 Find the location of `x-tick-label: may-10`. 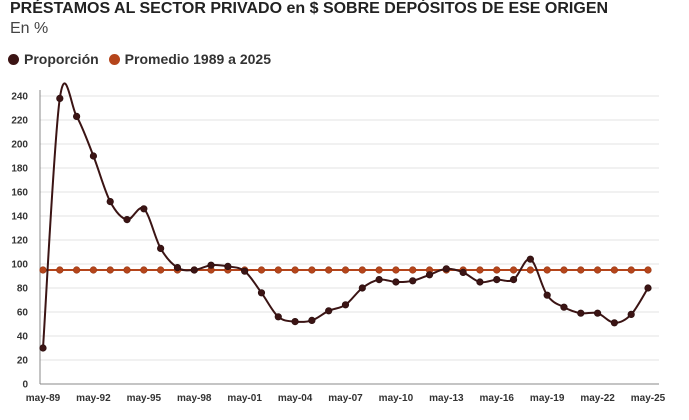

x-tick-label: may-10 is located at coordinates (396, 398).